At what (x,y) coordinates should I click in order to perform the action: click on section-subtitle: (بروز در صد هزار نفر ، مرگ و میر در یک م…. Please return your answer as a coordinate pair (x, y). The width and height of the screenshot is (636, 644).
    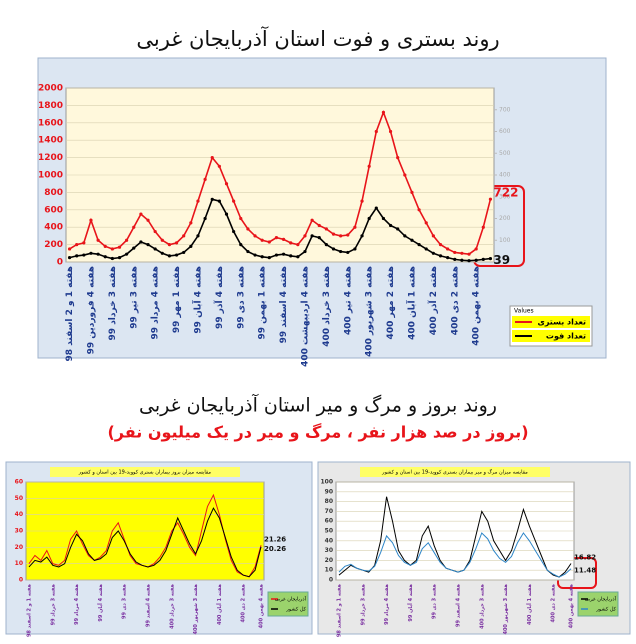
    Looking at the image, I should click on (317, 432).